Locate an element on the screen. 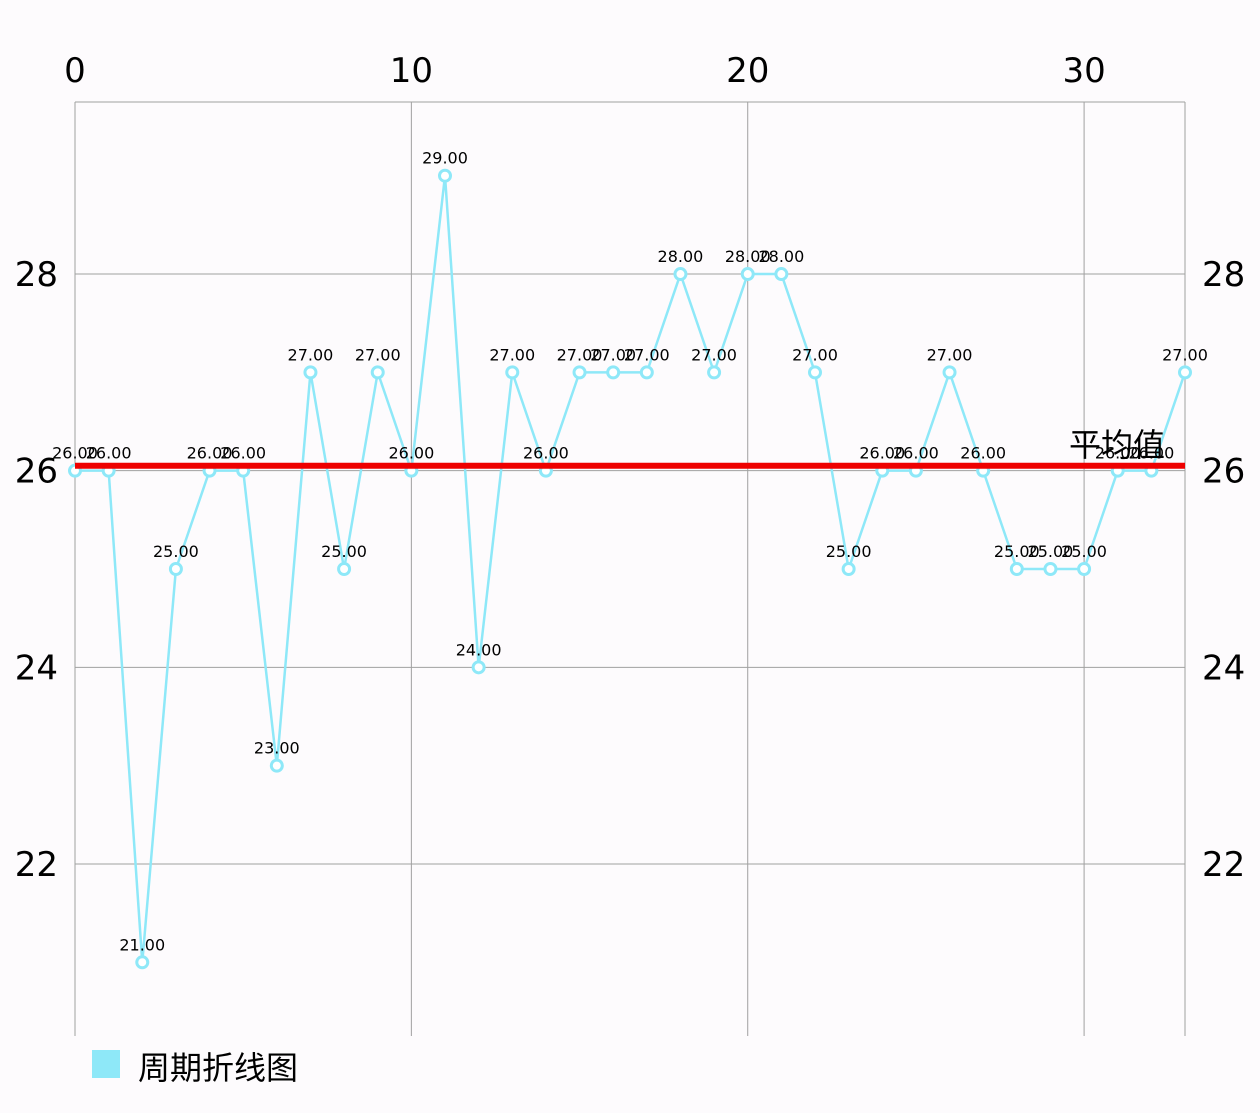  y-tick-label-right: 28 is located at coordinates (1223, 275).